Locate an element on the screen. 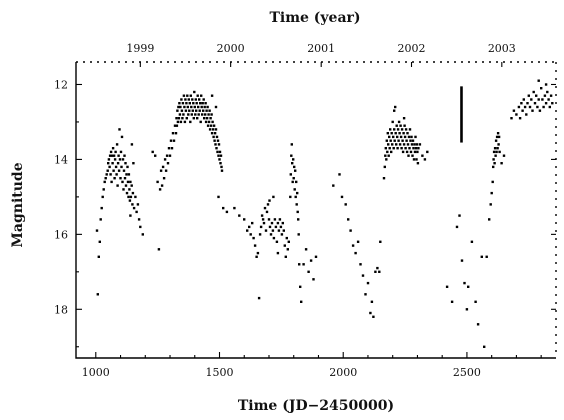 This screenshot has width=564, height=420. x-axis-label: Time (JD−2450000) is located at coordinates (316, 406).